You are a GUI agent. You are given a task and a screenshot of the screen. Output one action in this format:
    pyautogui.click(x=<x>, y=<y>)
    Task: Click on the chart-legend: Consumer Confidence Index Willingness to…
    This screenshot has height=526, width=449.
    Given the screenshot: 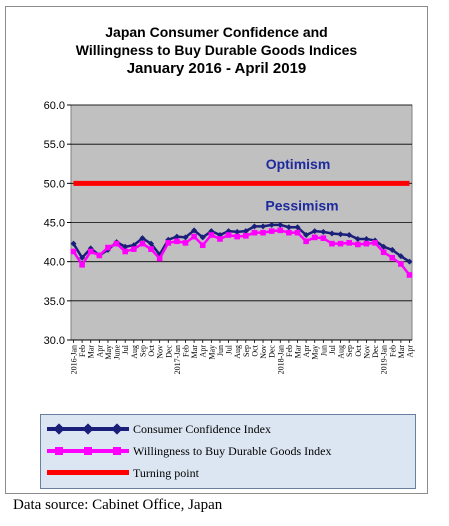 What is the action you would take?
    pyautogui.click(x=228, y=451)
    